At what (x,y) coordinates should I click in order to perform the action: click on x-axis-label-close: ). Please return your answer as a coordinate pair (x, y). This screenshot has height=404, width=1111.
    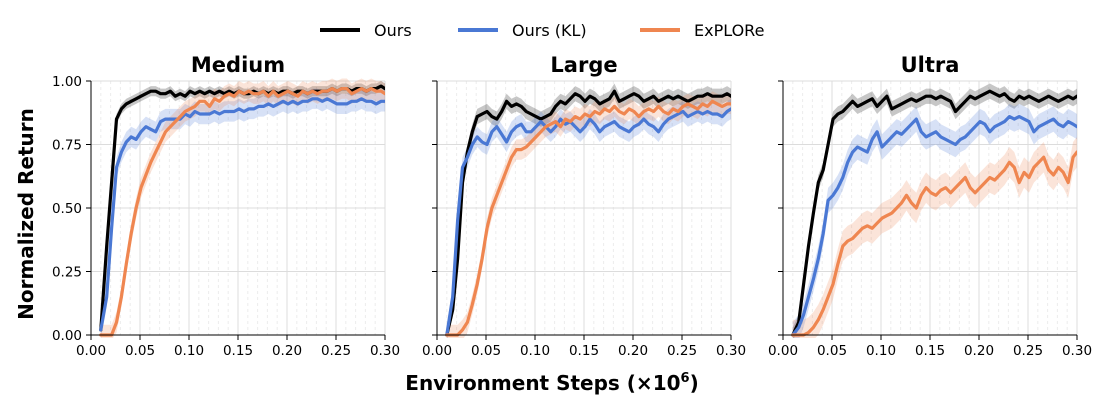
    Looking at the image, I should click on (694, 383).